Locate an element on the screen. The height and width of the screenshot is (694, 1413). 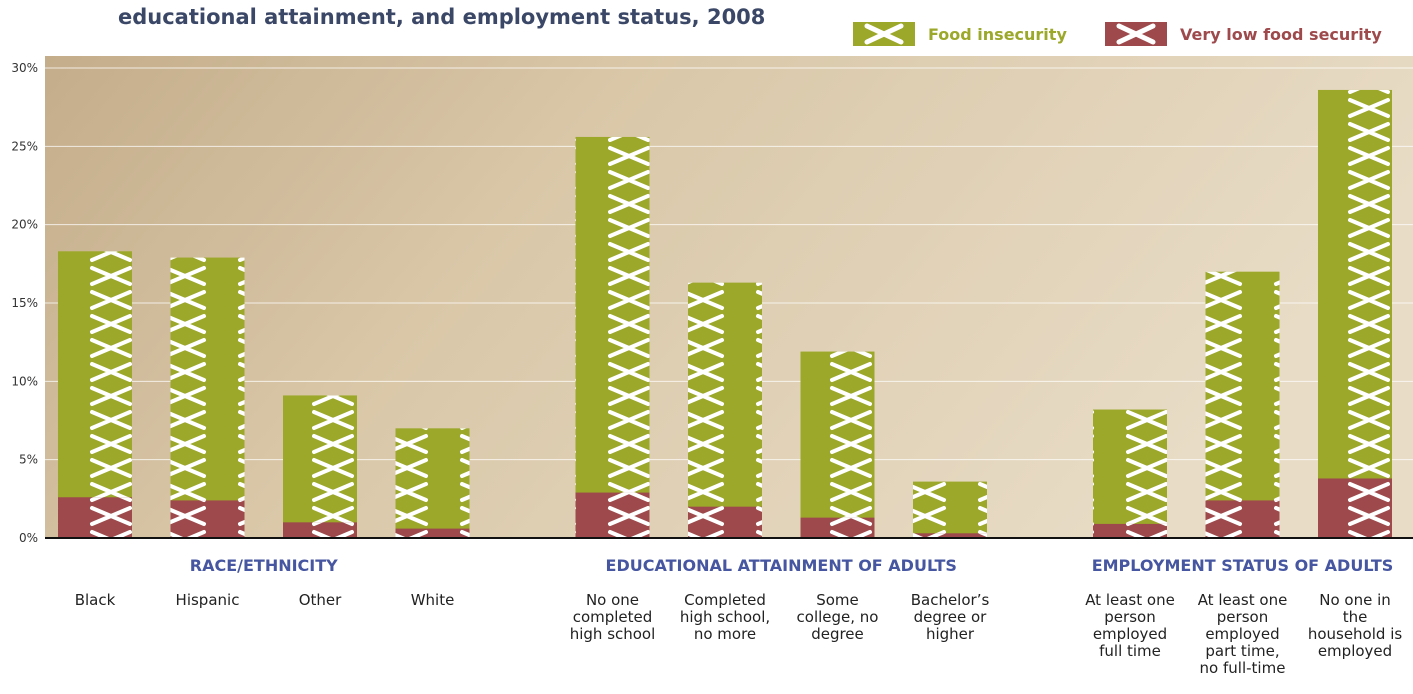
x-tick-label: Completed high school, no more is located at coordinates (725, 617).